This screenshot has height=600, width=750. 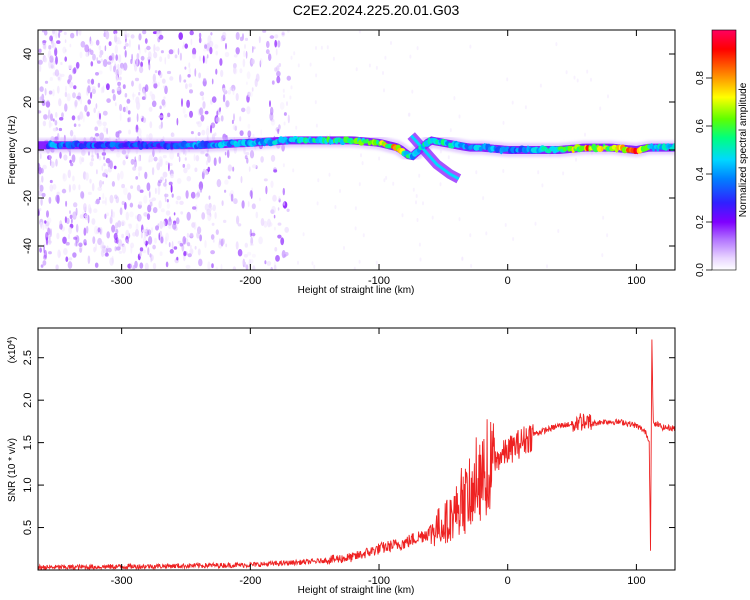 What do you see at coordinates (673, 146) in the screenshot?
I see `trace-blob` at bounding box center [673, 146].